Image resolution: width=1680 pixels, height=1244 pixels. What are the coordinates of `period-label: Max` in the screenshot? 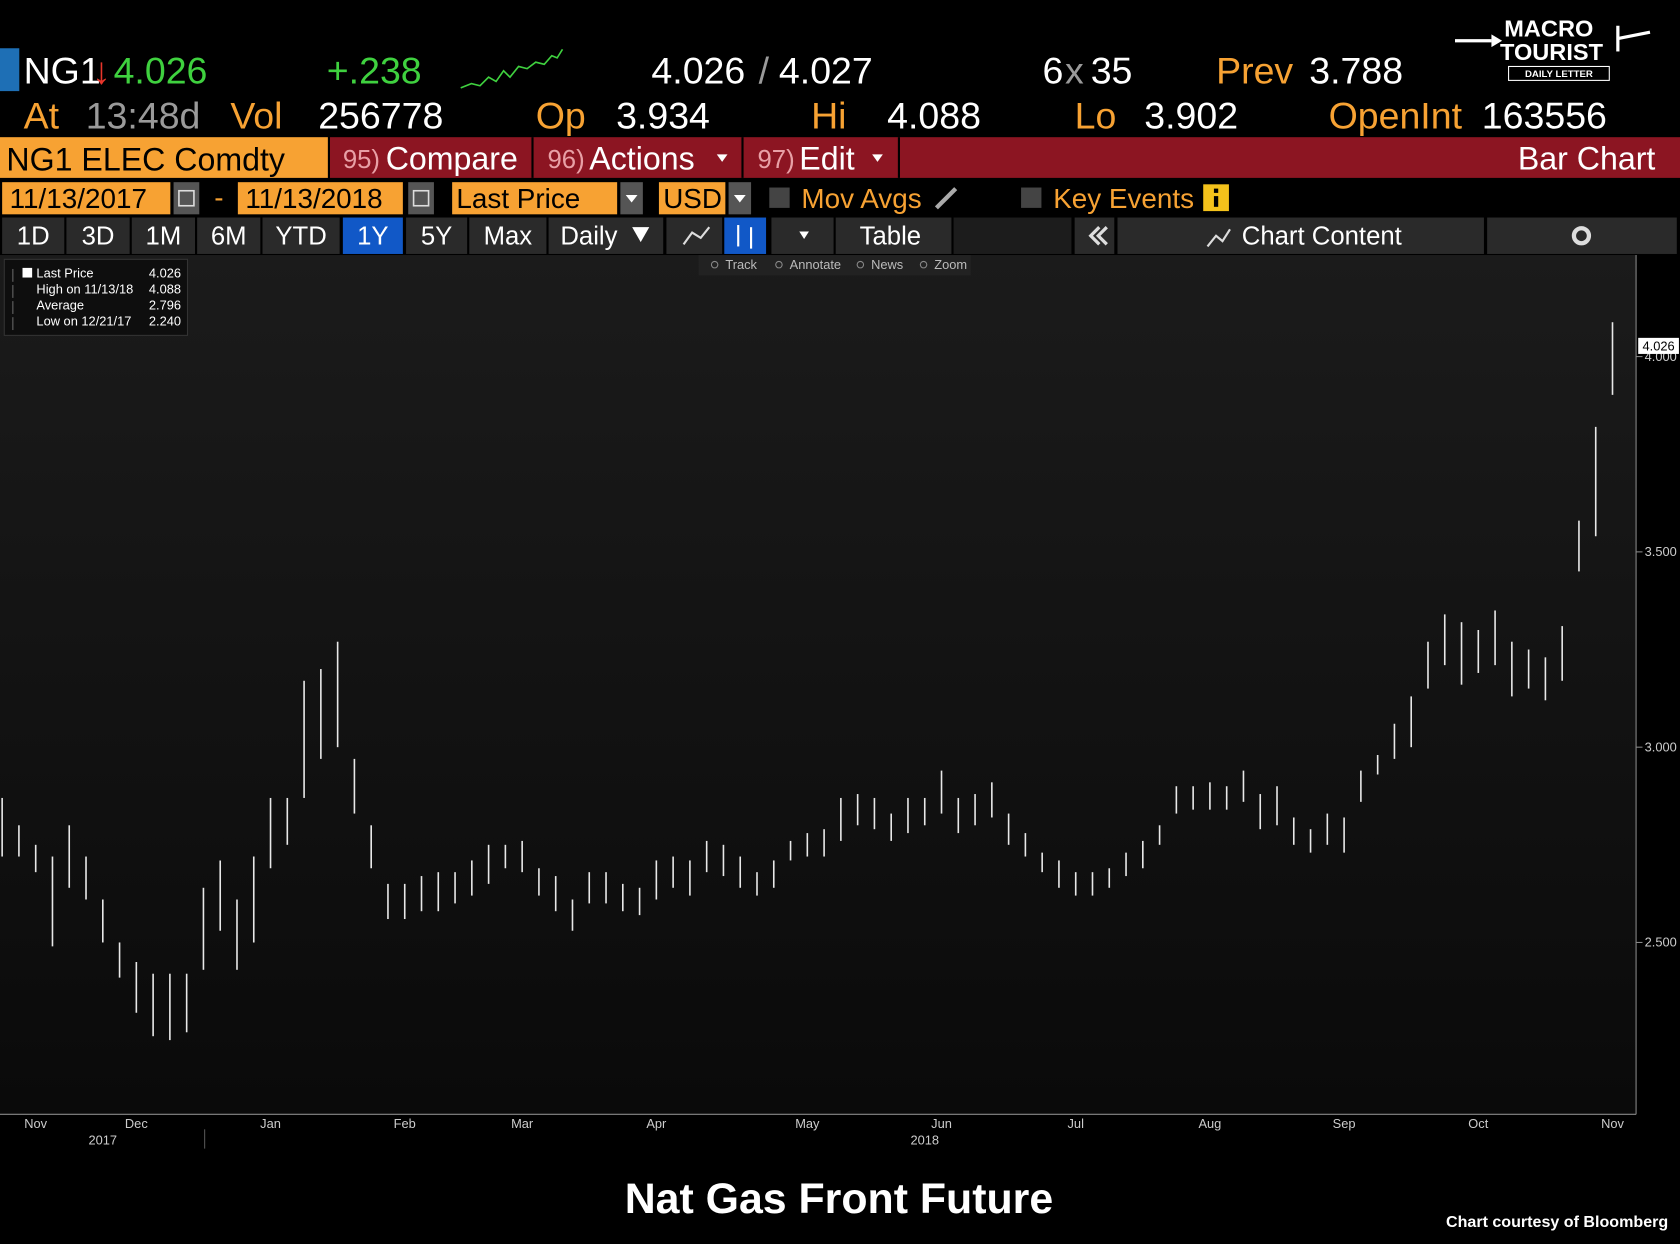 It's located at (508, 236).